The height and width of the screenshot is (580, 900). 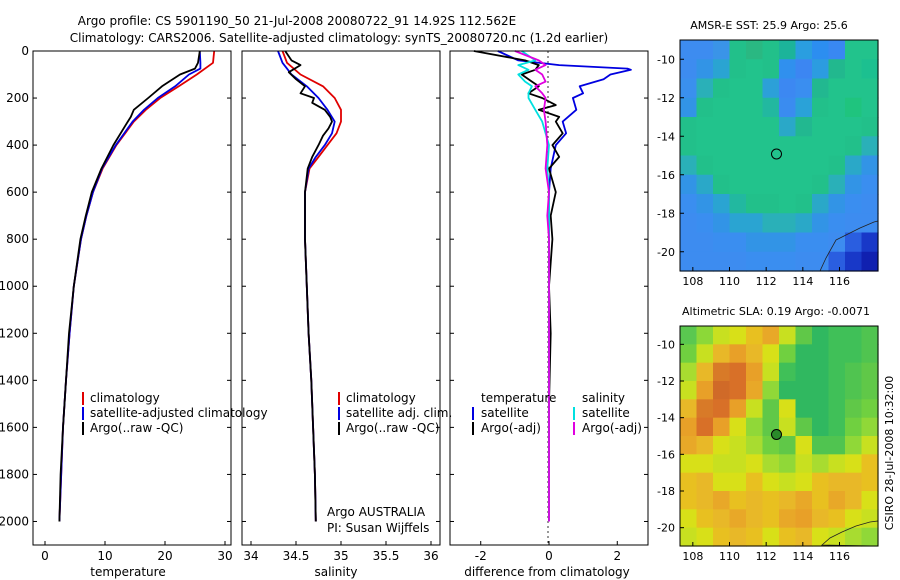 What do you see at coordinates (532, 286) in the screenshot?
I see `difference-profile-series-salinity-argo-adj-` at bounding box center [532, 286].